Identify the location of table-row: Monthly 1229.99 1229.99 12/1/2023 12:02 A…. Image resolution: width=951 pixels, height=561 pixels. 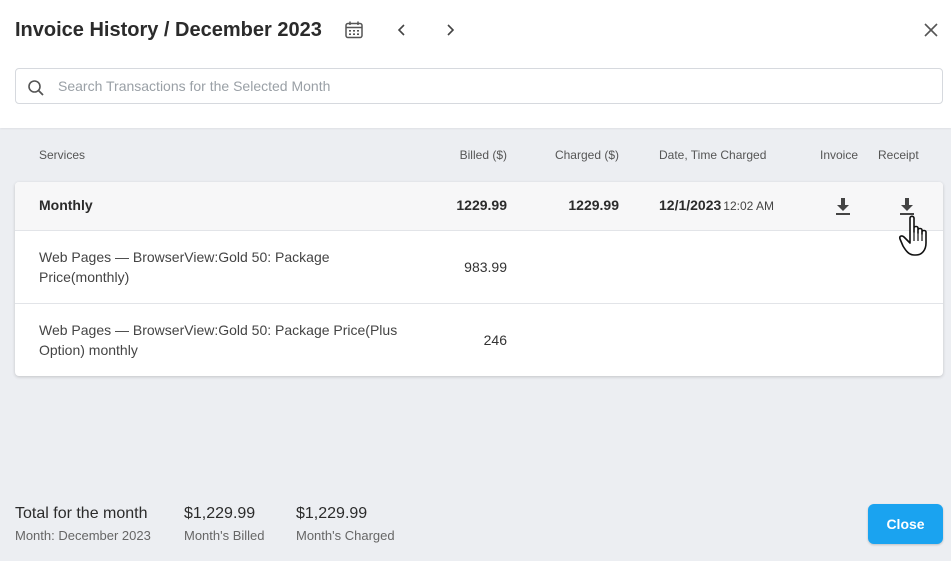
(479, 206).